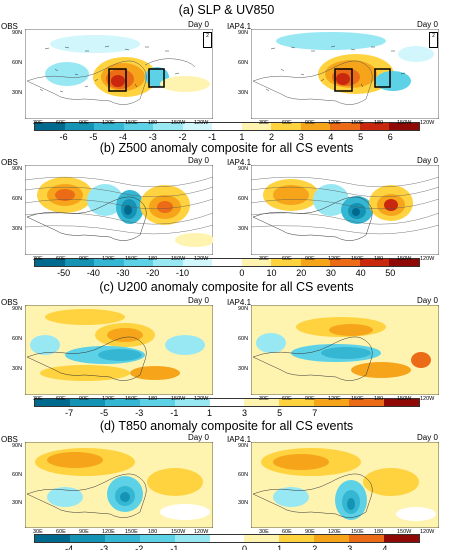 Image resolution: width=453 pixels, height=550 pixels. I want to click on colorbar-label: -40, so click(93, 273).